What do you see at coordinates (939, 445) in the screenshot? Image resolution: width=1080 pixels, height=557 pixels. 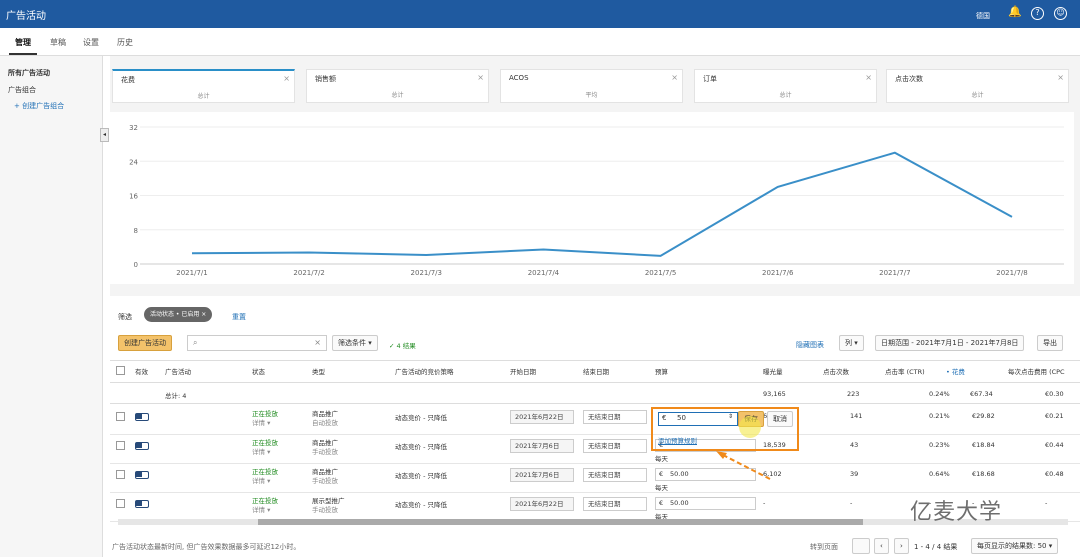 I see `ctr-value: 0.23%` at bounding box center [939, 445].